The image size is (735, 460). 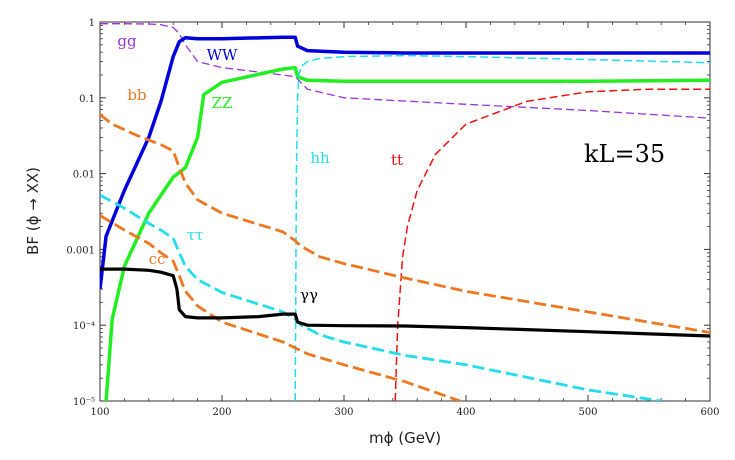 What do you see at coordinates (127, 41) in the screenshot?
I see `series-label-gg: gg` at bounding box center [127, 41].